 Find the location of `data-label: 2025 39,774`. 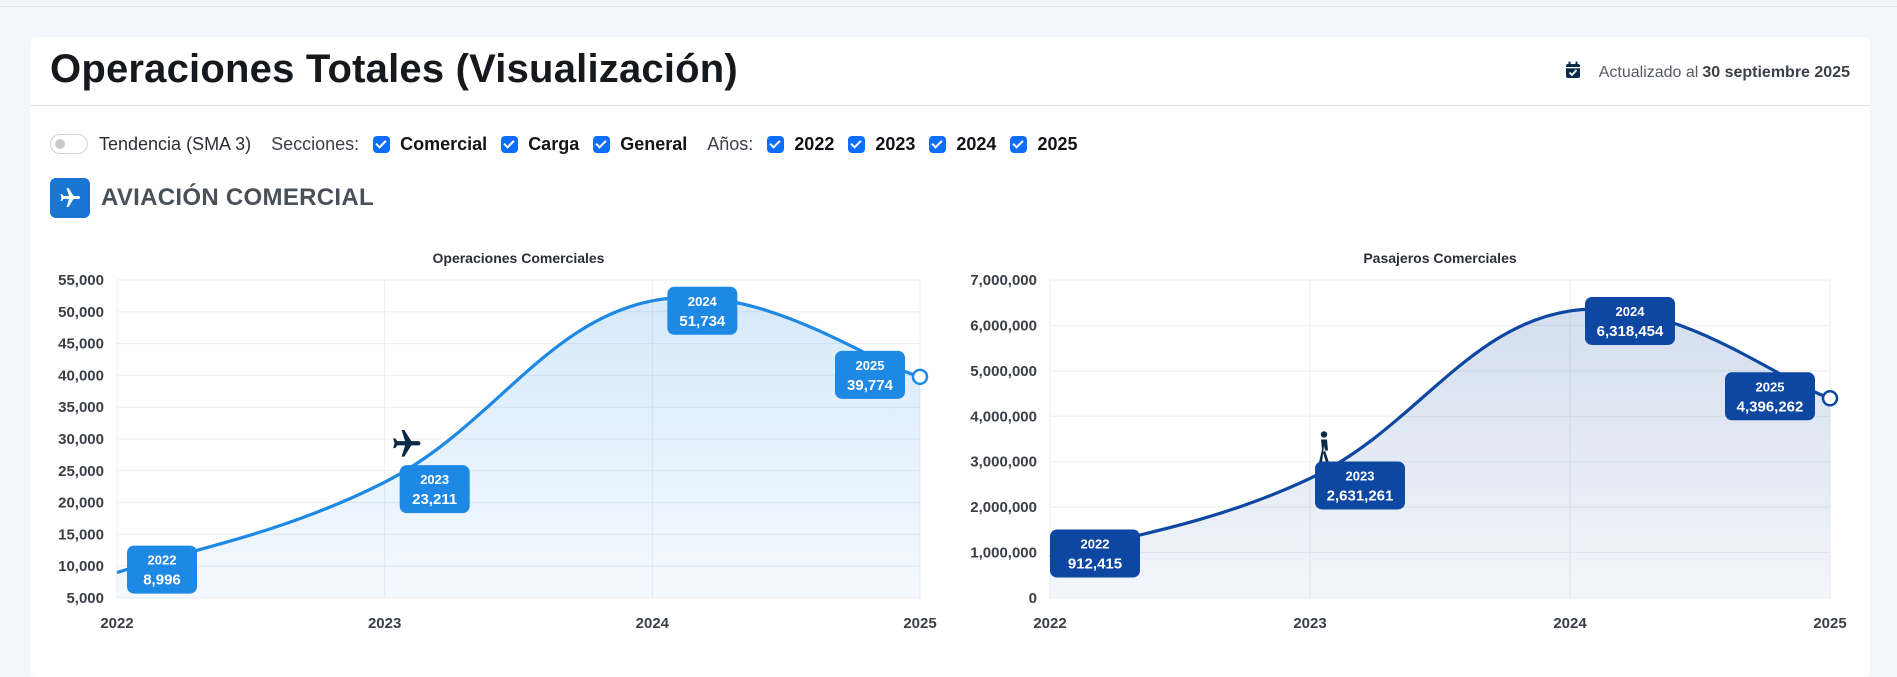

data-label: 2025 39,774 is located at coordinates (870, 374).